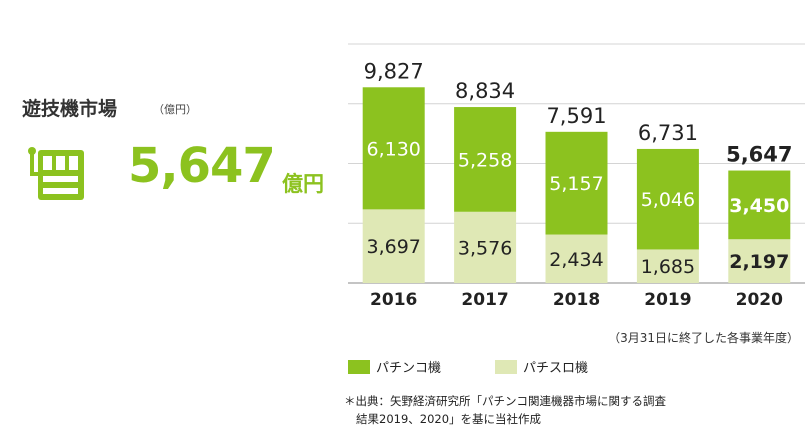 Image resolution: width=805 pixels, height=434 pixels. I want to click on data-label-total-2016: 9,827, so click(394, 71).